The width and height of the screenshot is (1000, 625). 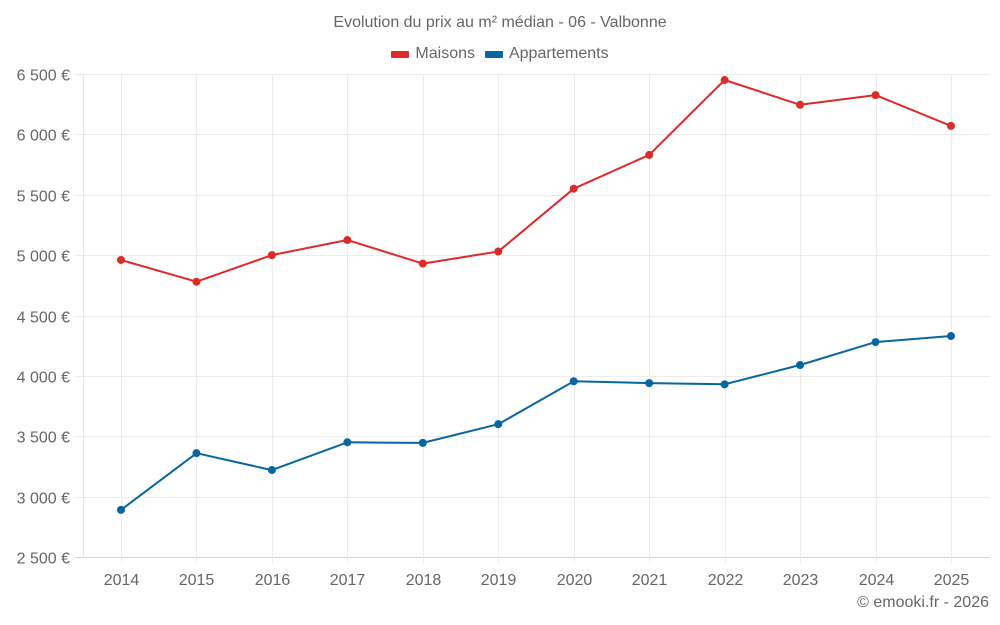 I want to click on chart-legend: Maisons Appartements, so click(x=500, y=54).